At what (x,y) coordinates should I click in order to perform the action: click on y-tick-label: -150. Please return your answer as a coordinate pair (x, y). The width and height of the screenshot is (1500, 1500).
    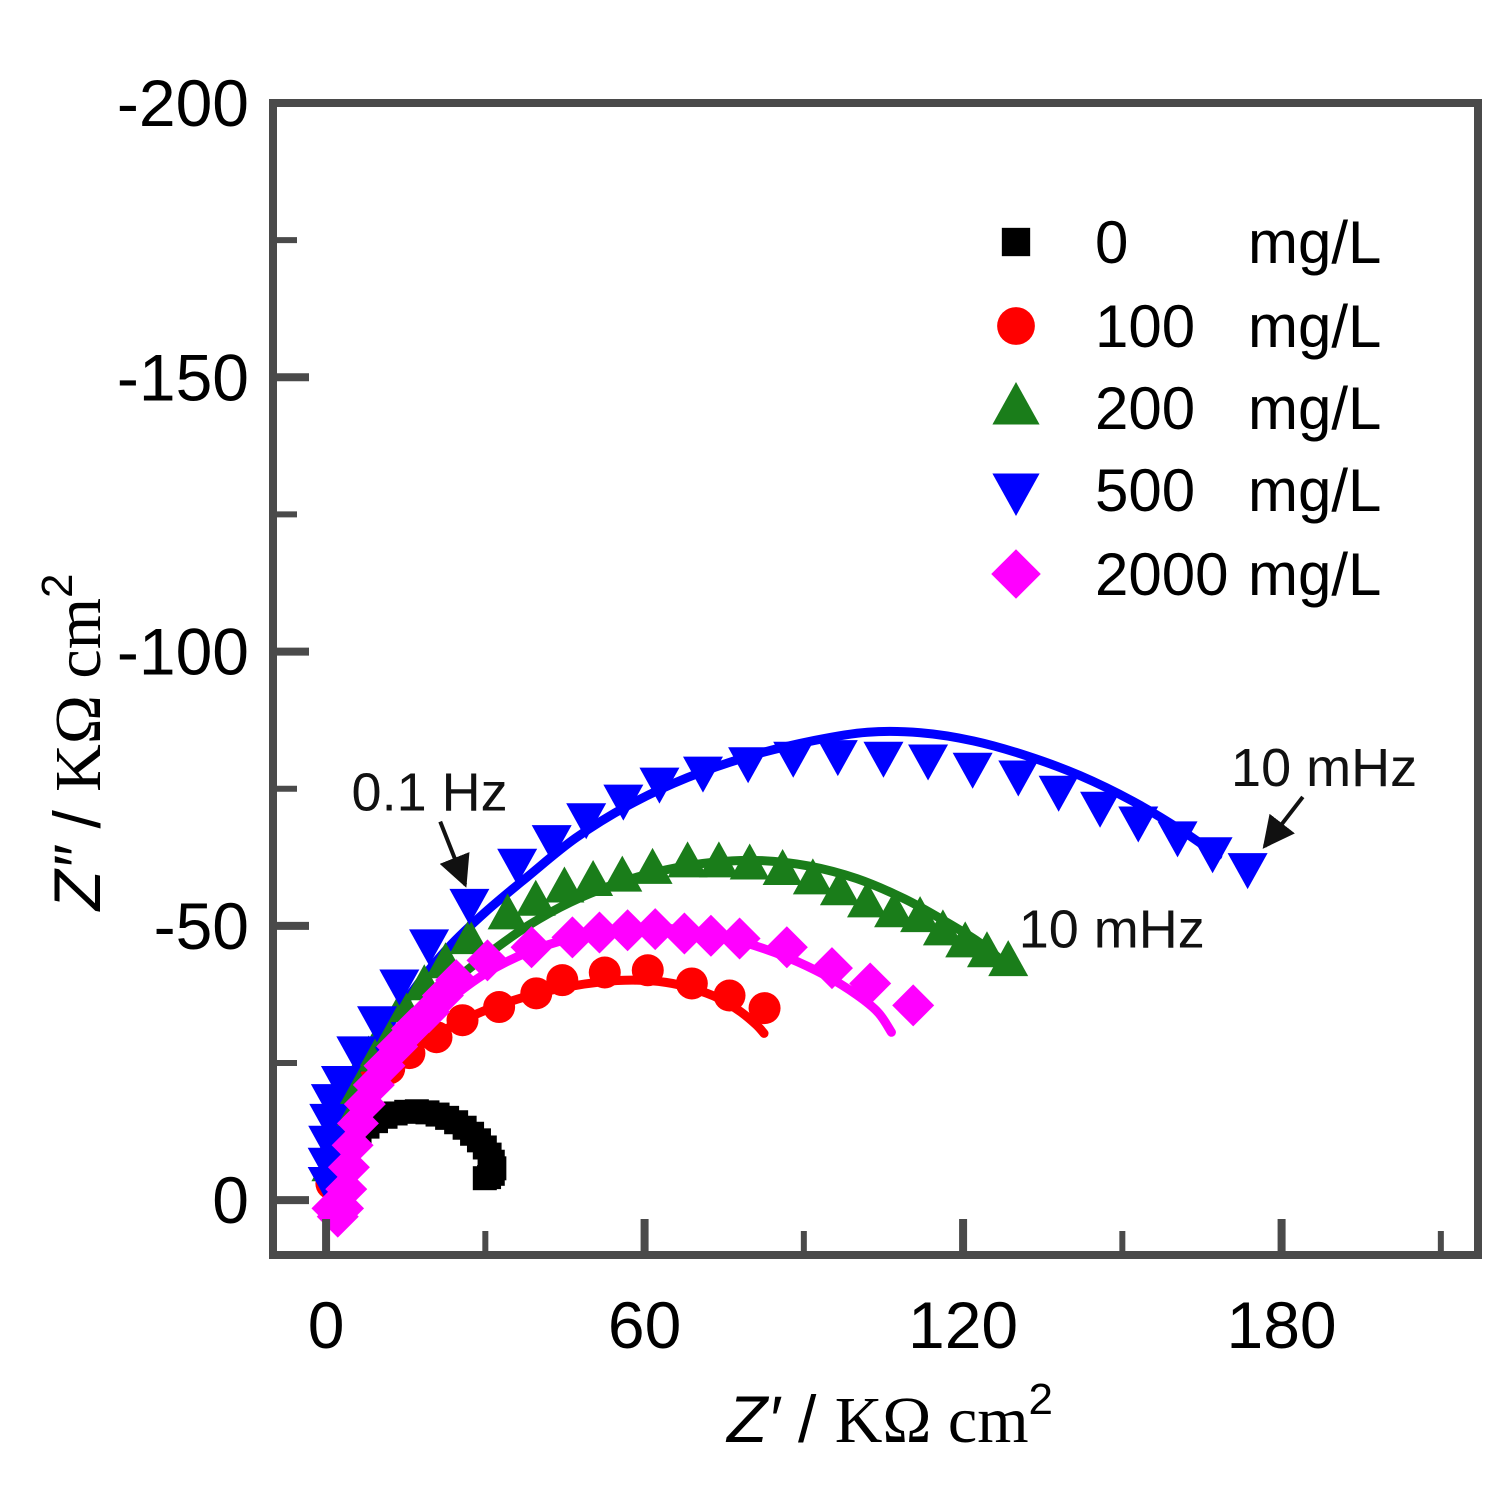
    Looking at the image, I should click on (183, 377).